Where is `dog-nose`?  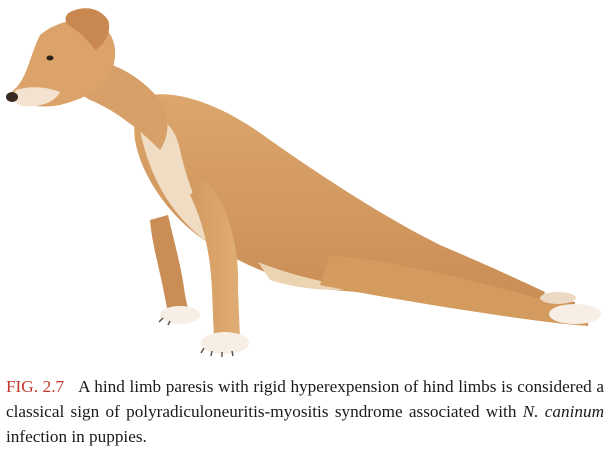
dog-nose is located at coordinates (12, 97).